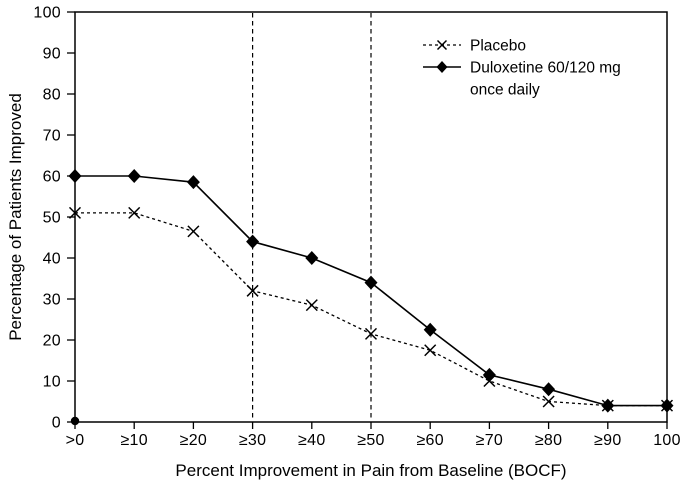 This screenshot has height=497, width=684. What do you see at coordinates (311, 440) in the screenshot?
I see `x-axis-tick-label: ≥40` at bounding box center [311, 440].